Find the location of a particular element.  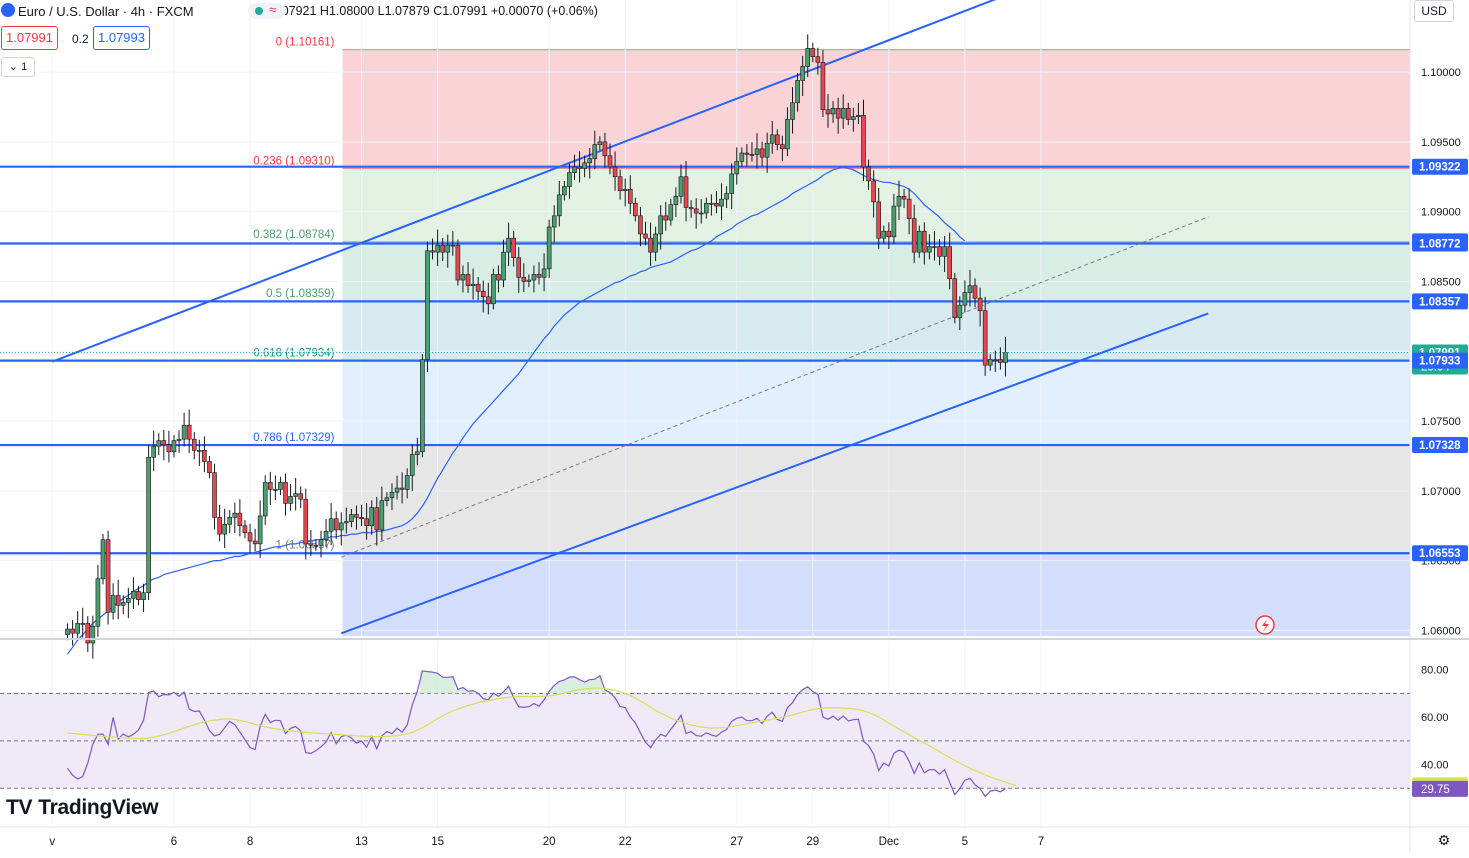

ask-button: 1.07993 is located at coordinates (121, 38).